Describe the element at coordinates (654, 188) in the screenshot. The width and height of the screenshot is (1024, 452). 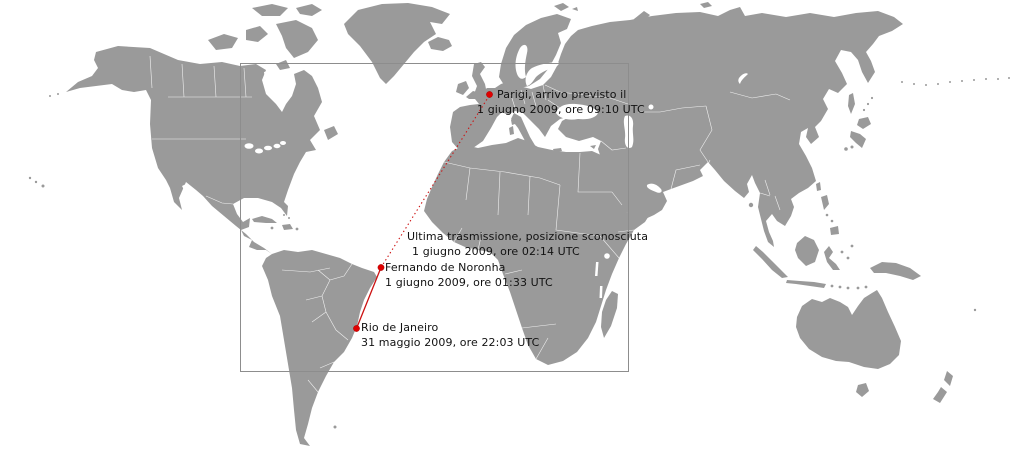
I see `persian-gulf` at that location.